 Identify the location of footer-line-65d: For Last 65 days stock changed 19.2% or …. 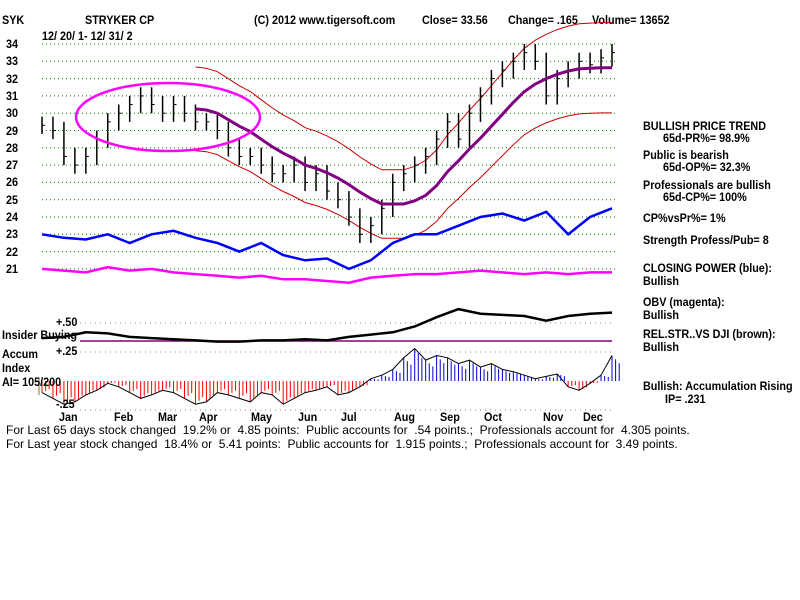
(348, 430).